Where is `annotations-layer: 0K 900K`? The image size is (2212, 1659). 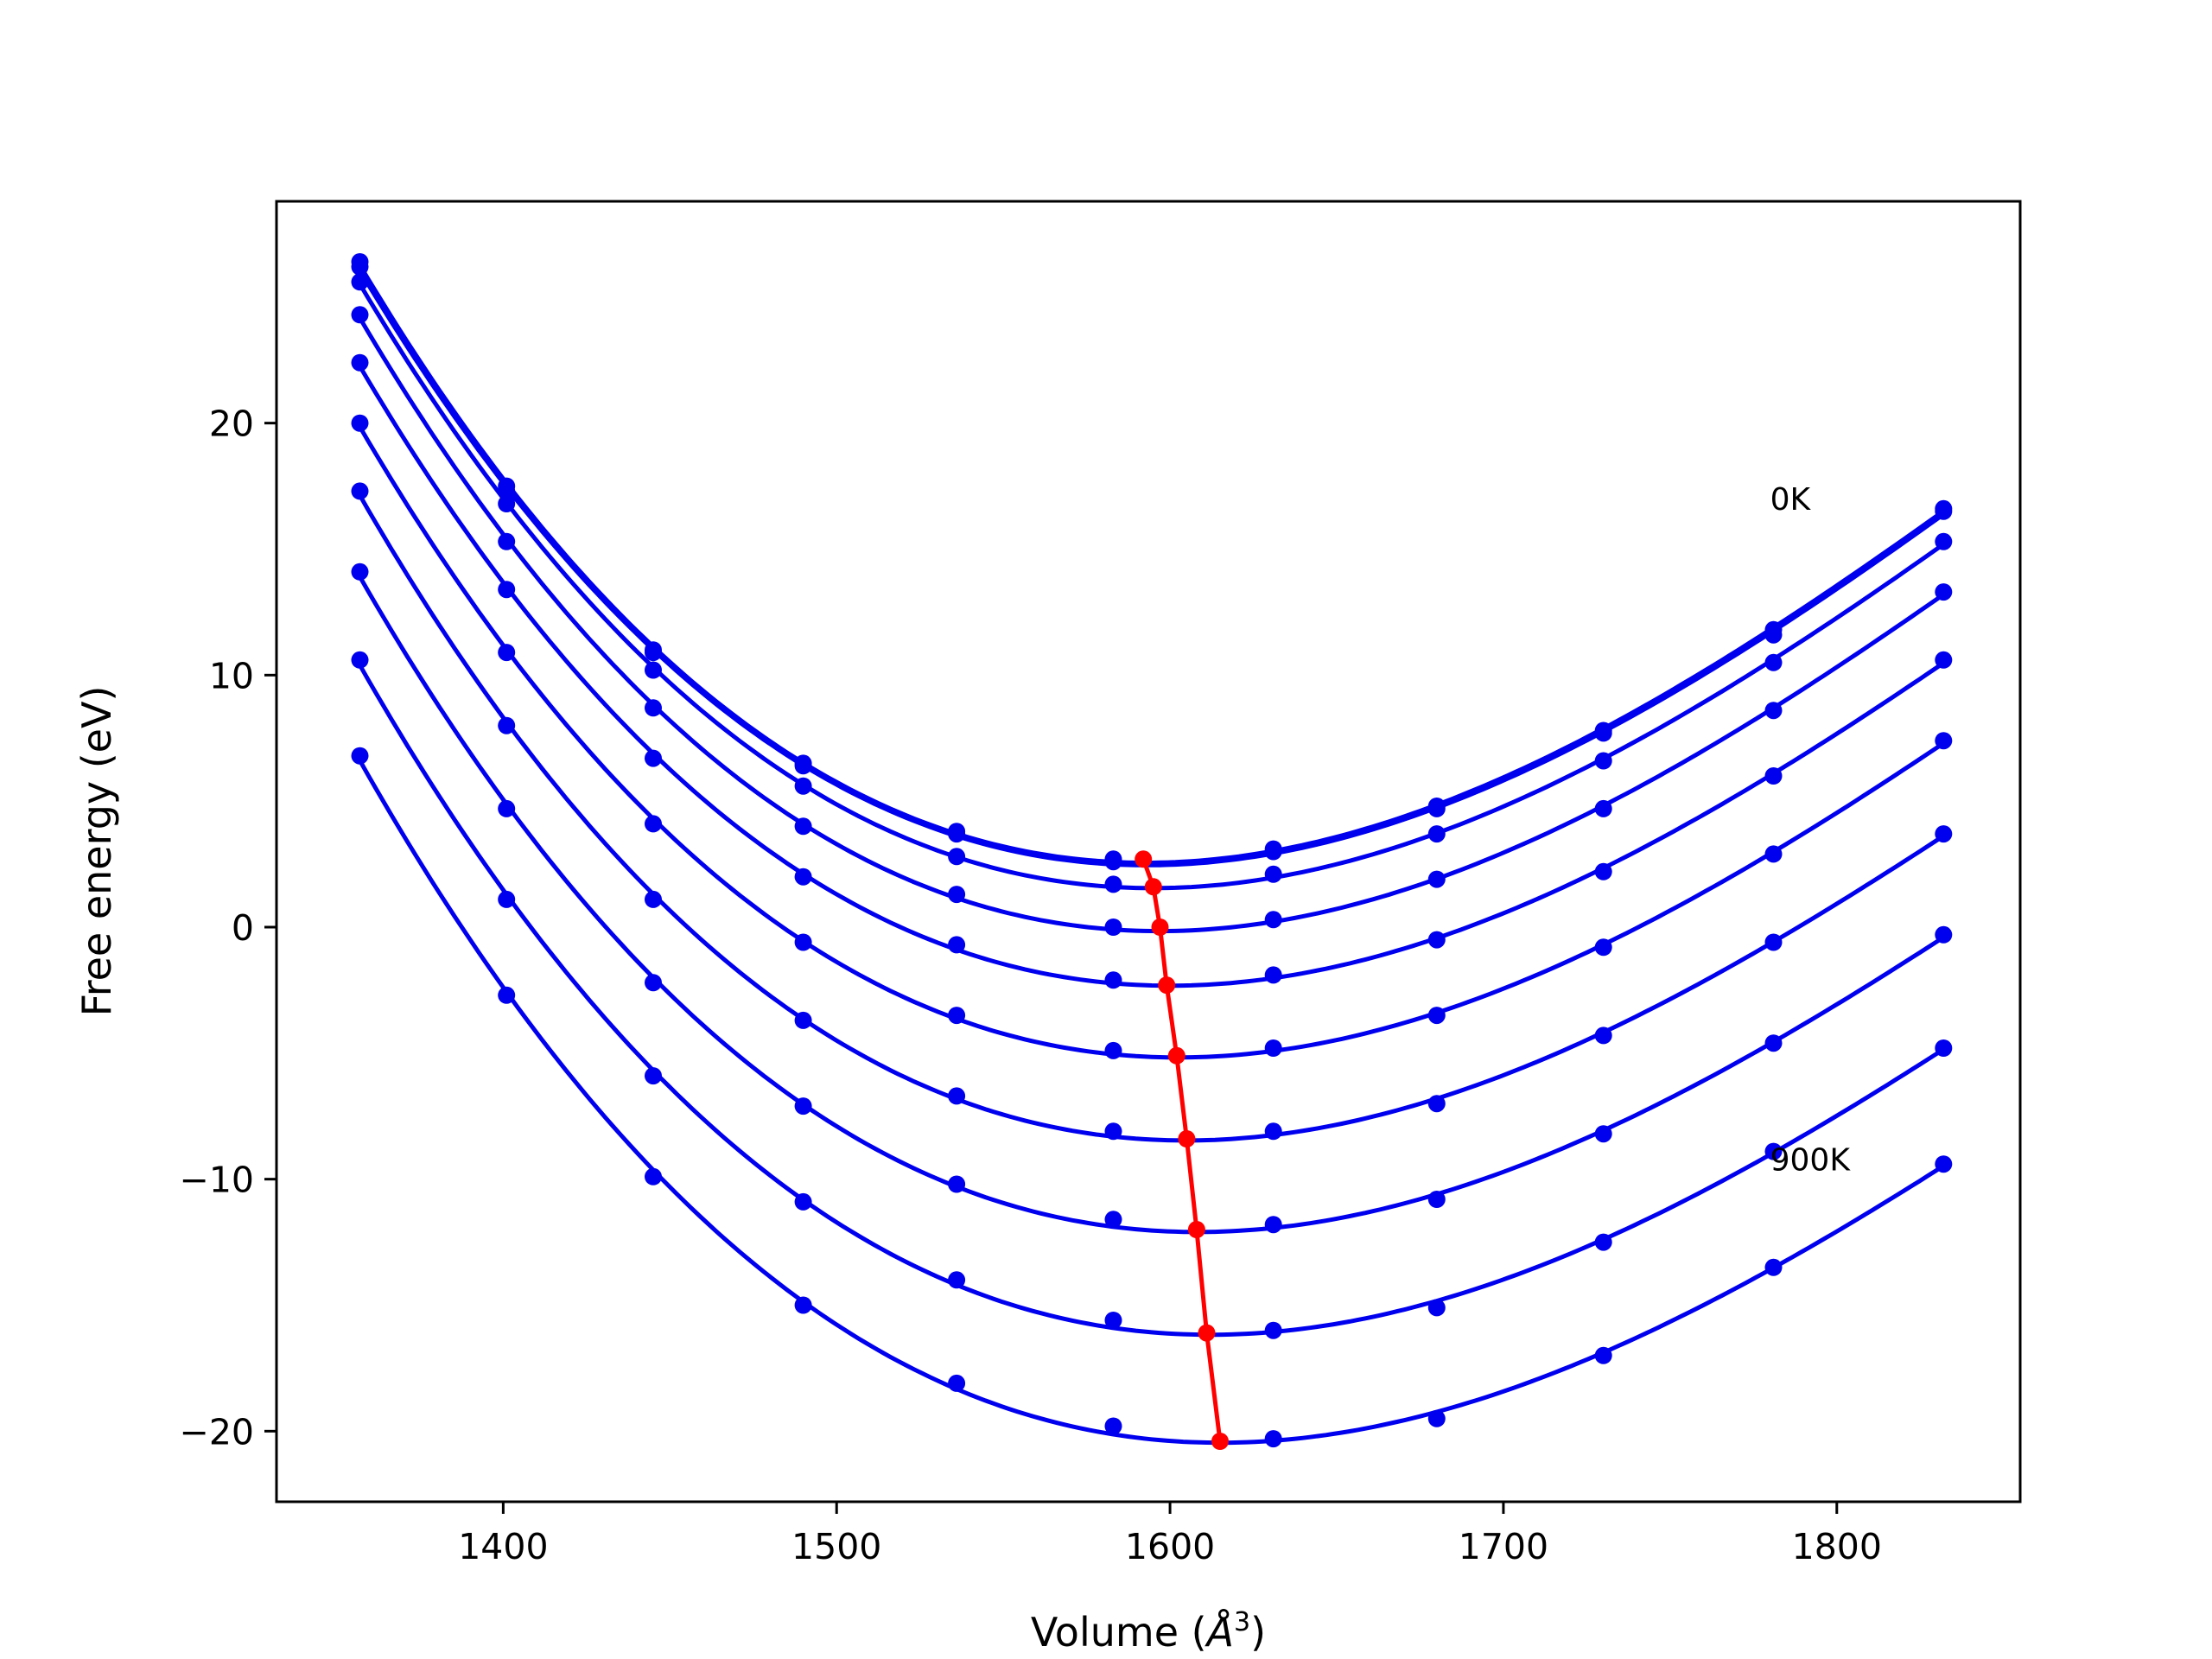 annotations-layer: 0K 900K is located at coordinates (1811, 830).